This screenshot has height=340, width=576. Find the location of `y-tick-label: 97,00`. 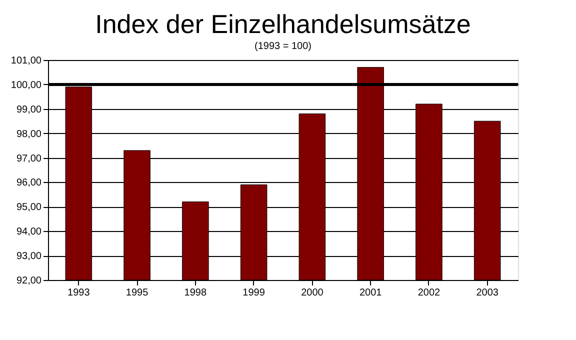

y-tick-label: 97,00 is located at coordinates (29, 158).